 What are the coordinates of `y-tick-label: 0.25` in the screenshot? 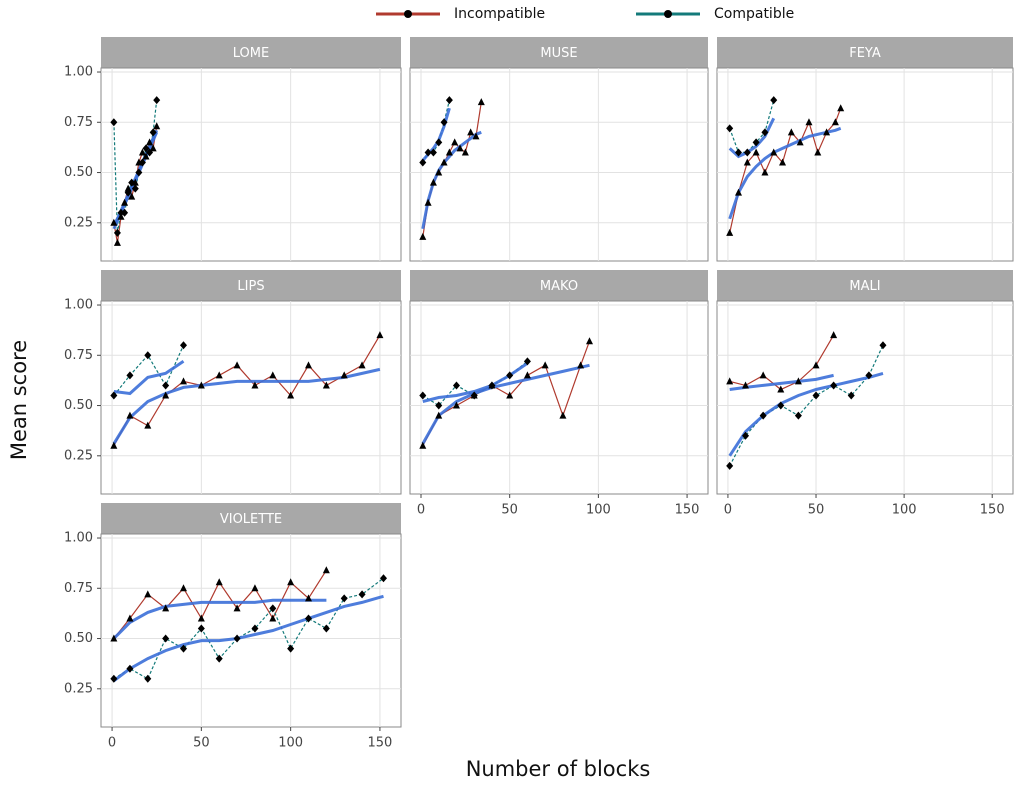 It's located at (78, 688).